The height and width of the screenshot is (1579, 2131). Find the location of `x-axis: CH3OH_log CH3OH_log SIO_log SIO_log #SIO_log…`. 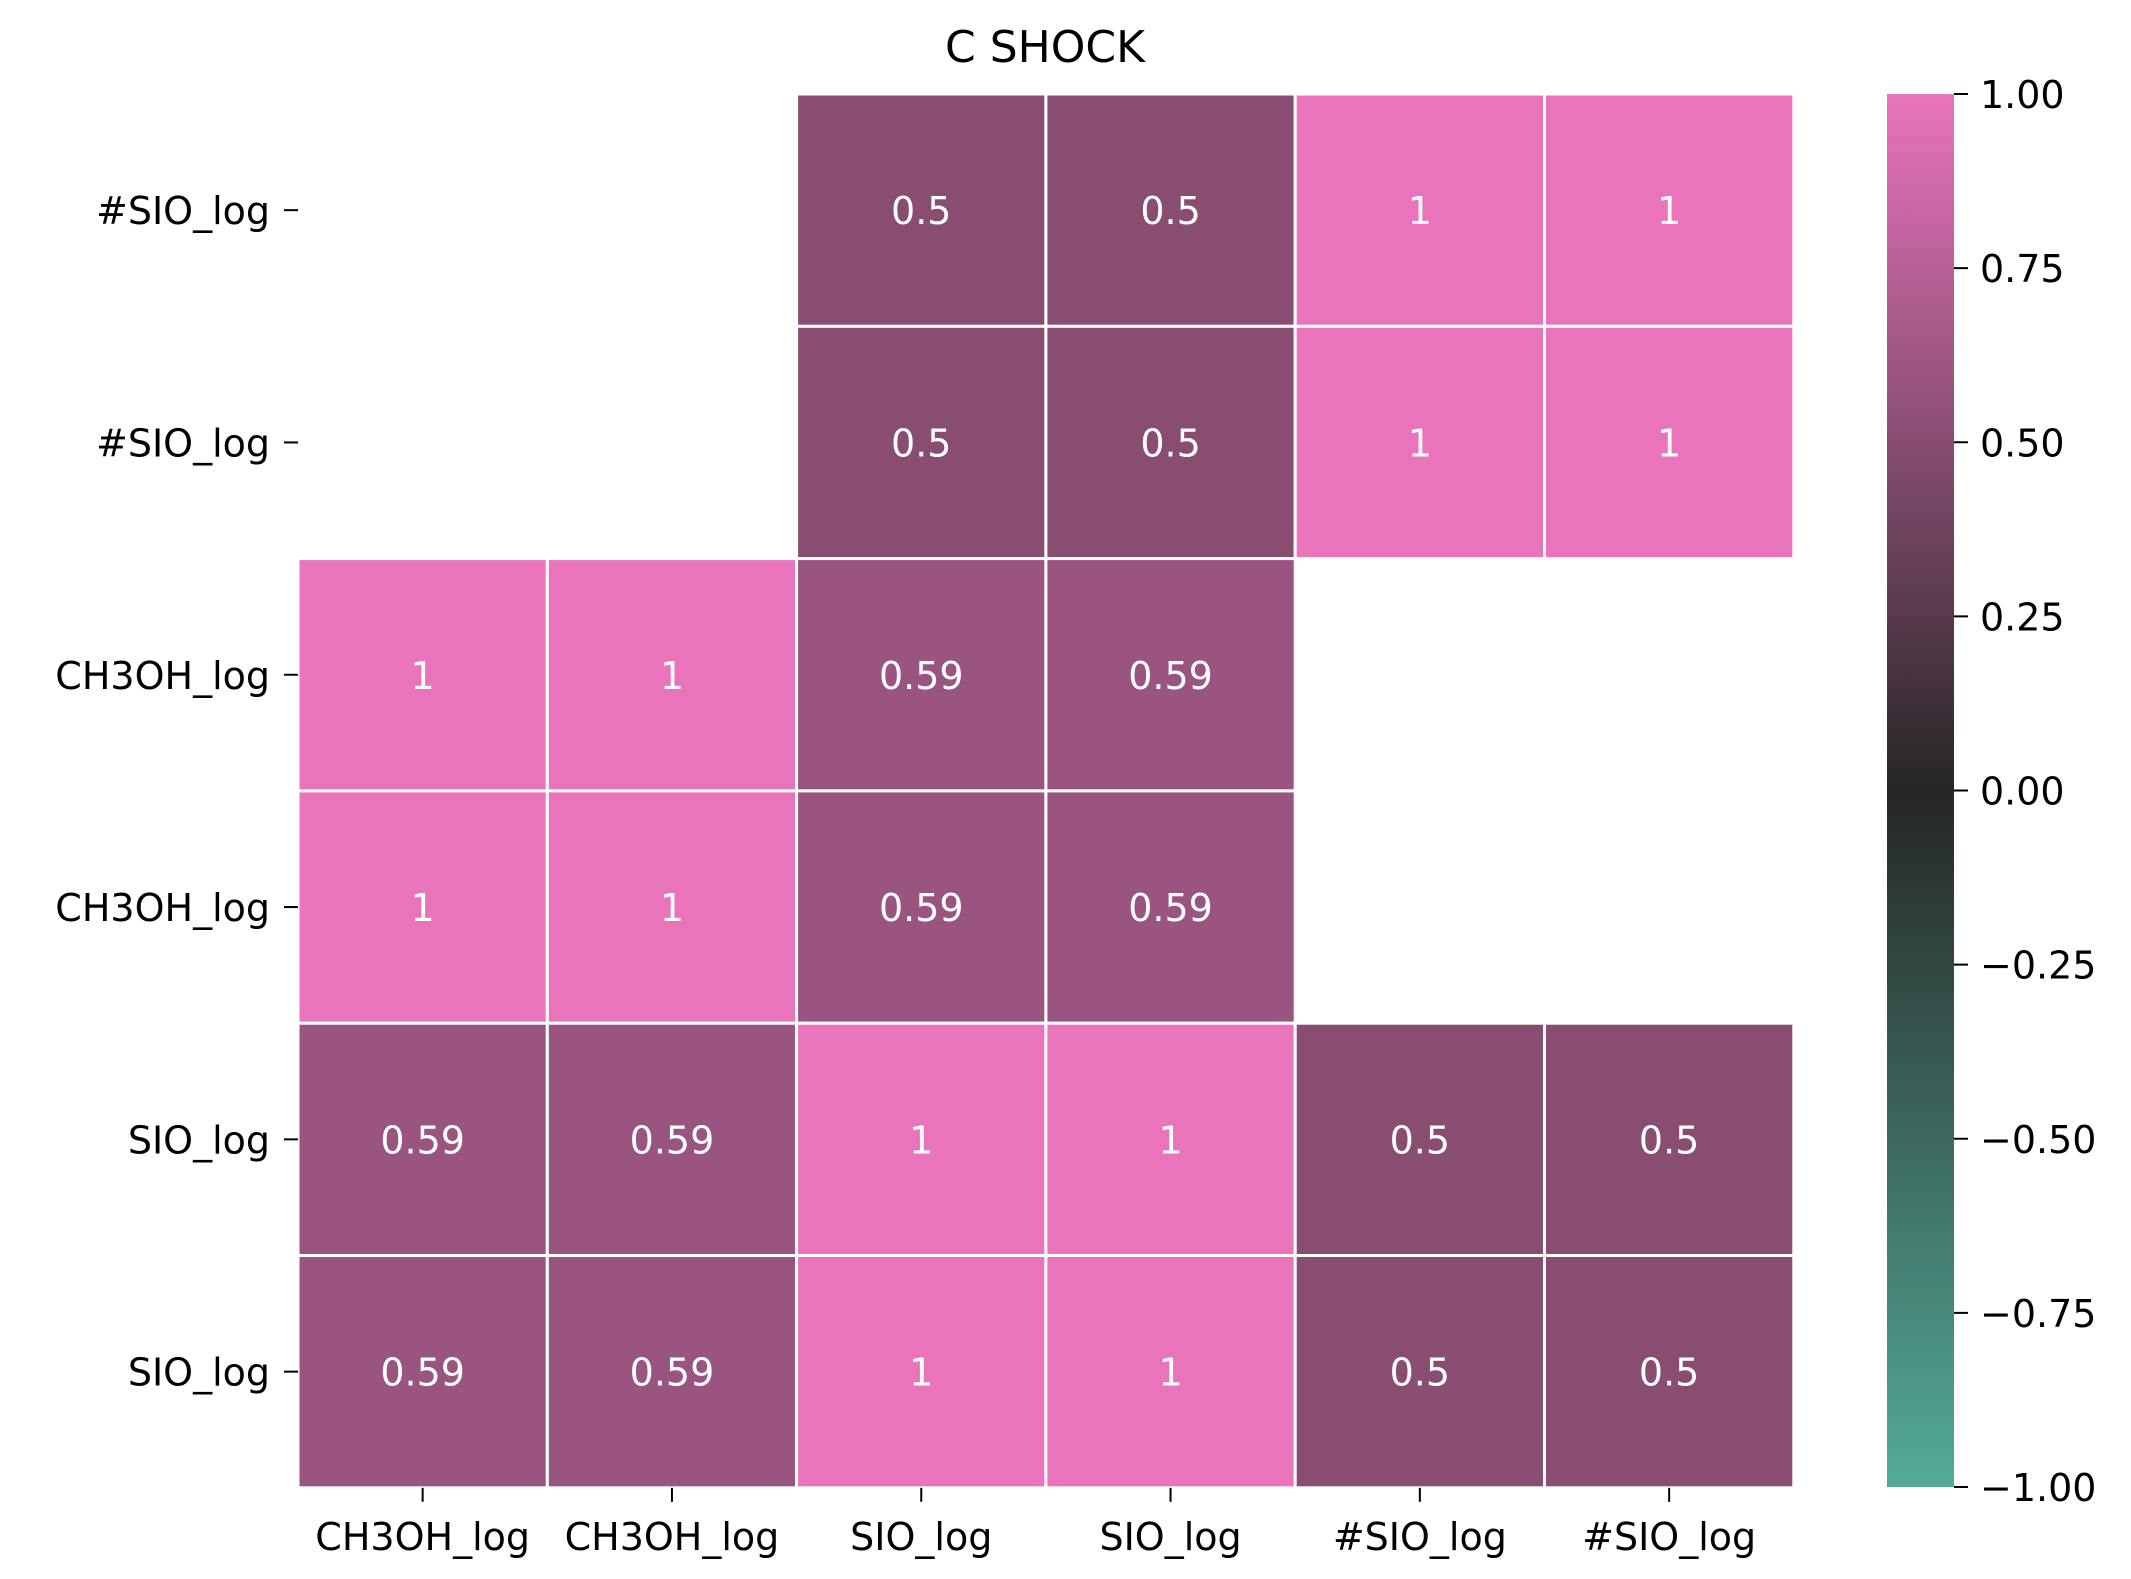

x-axis: CH3OH_log CH3OH_log SIO_log SIO_log #SIO_log… is located at coordinates (1035, 1523).